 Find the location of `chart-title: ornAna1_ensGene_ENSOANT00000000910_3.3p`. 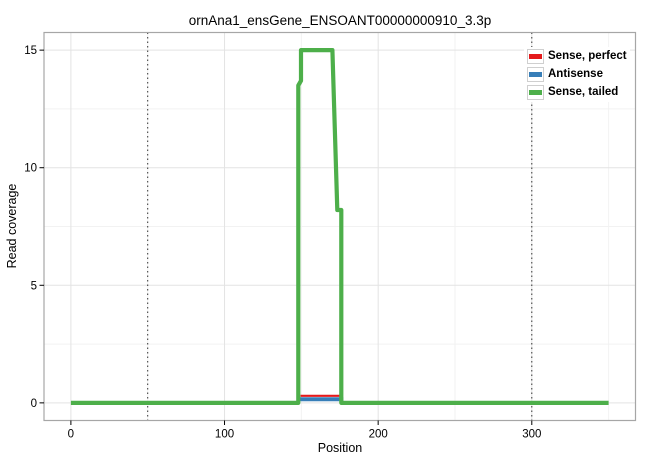

chart-title: ornAna1_ensGene_ENSOANT00000000910_3.3p is located at coordinates (340, 20).